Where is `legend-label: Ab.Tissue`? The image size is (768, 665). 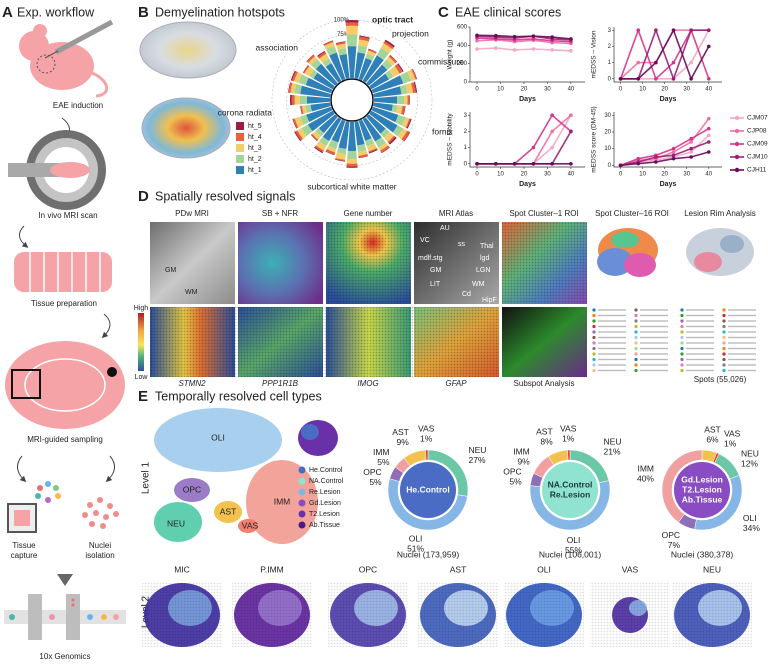
legend-label: Ab.Tissue is located at coordinates (324, 525).